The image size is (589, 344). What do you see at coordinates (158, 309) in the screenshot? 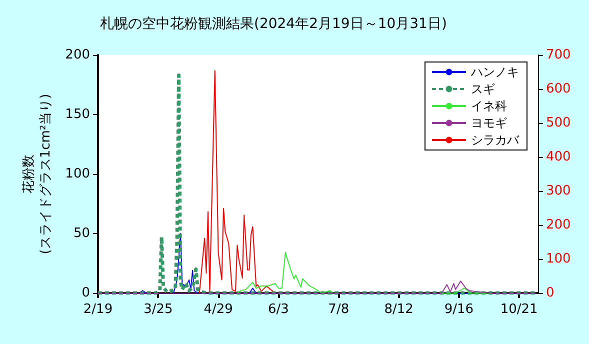
I see `x-tick-label: 3/25` at bounding box center [158, 309].